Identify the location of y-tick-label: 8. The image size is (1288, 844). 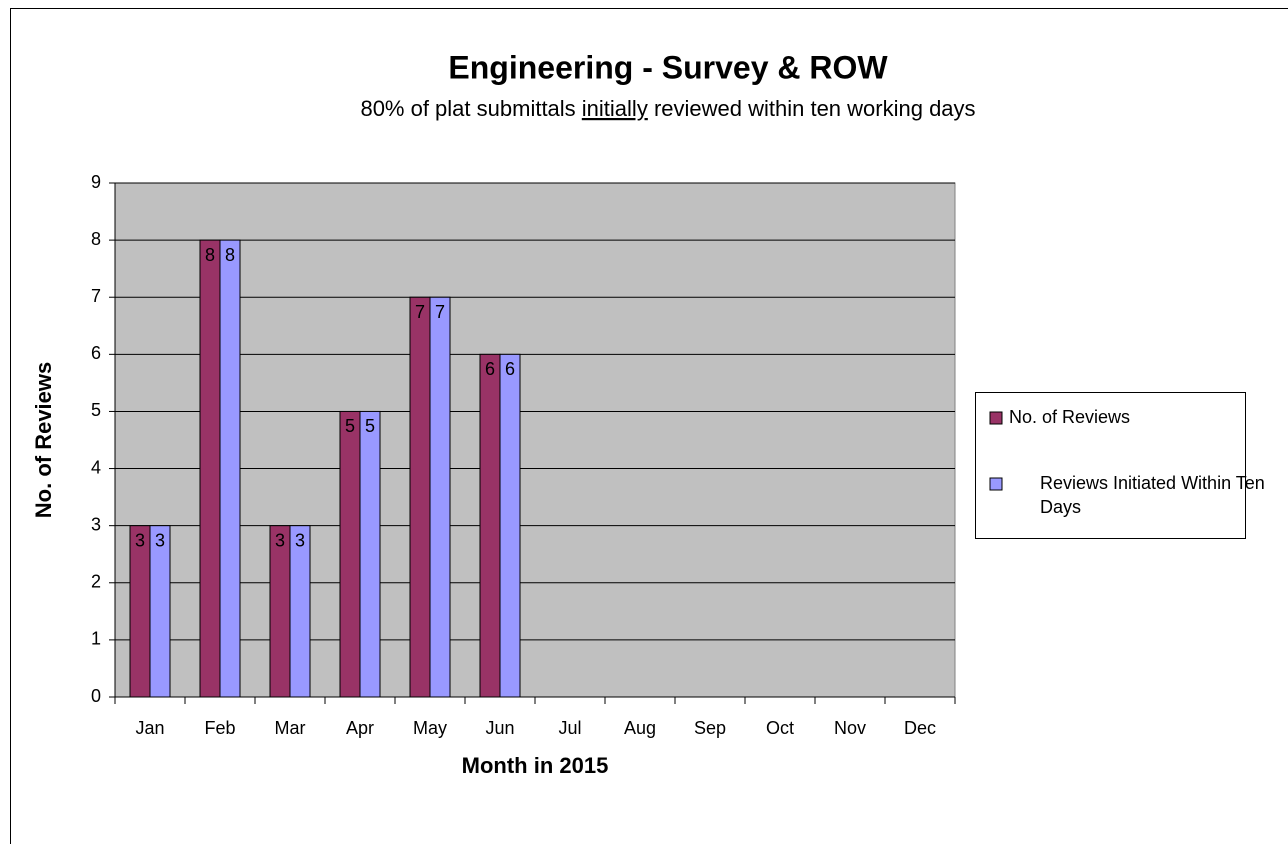
(96, 239).